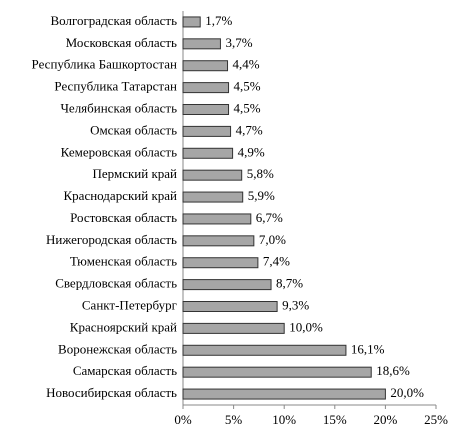 This screenshot has height=445, width=465. I want to click on y-tick-label: Самарская область, so click(125, 370).